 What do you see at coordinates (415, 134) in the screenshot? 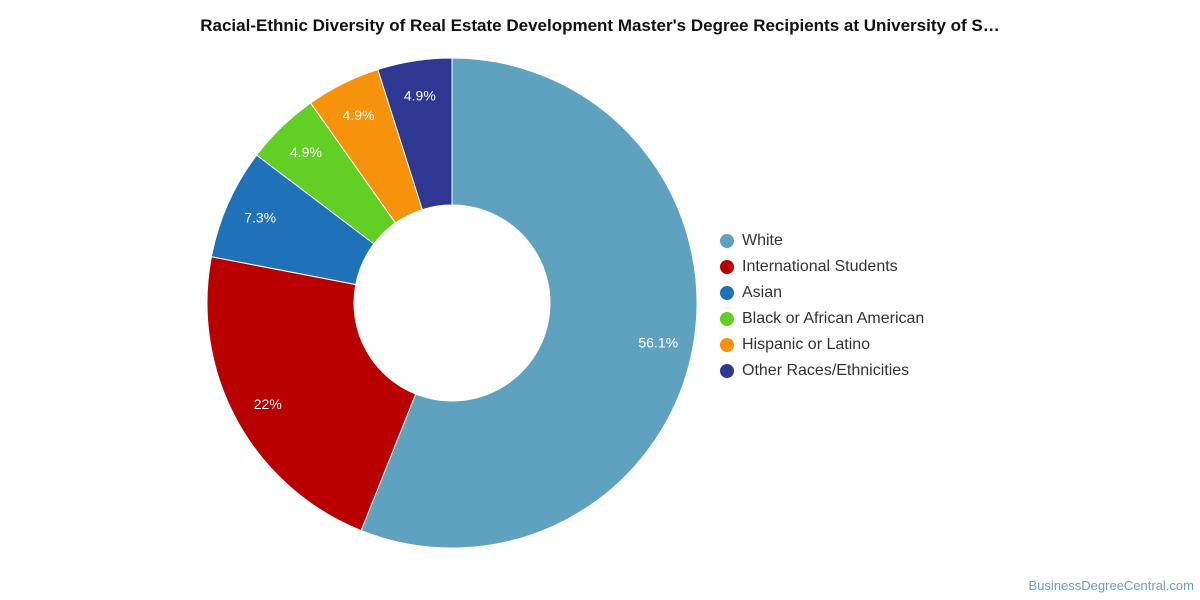
I see `slice-other-races-ethnicities` at bounding box center [415, 134].